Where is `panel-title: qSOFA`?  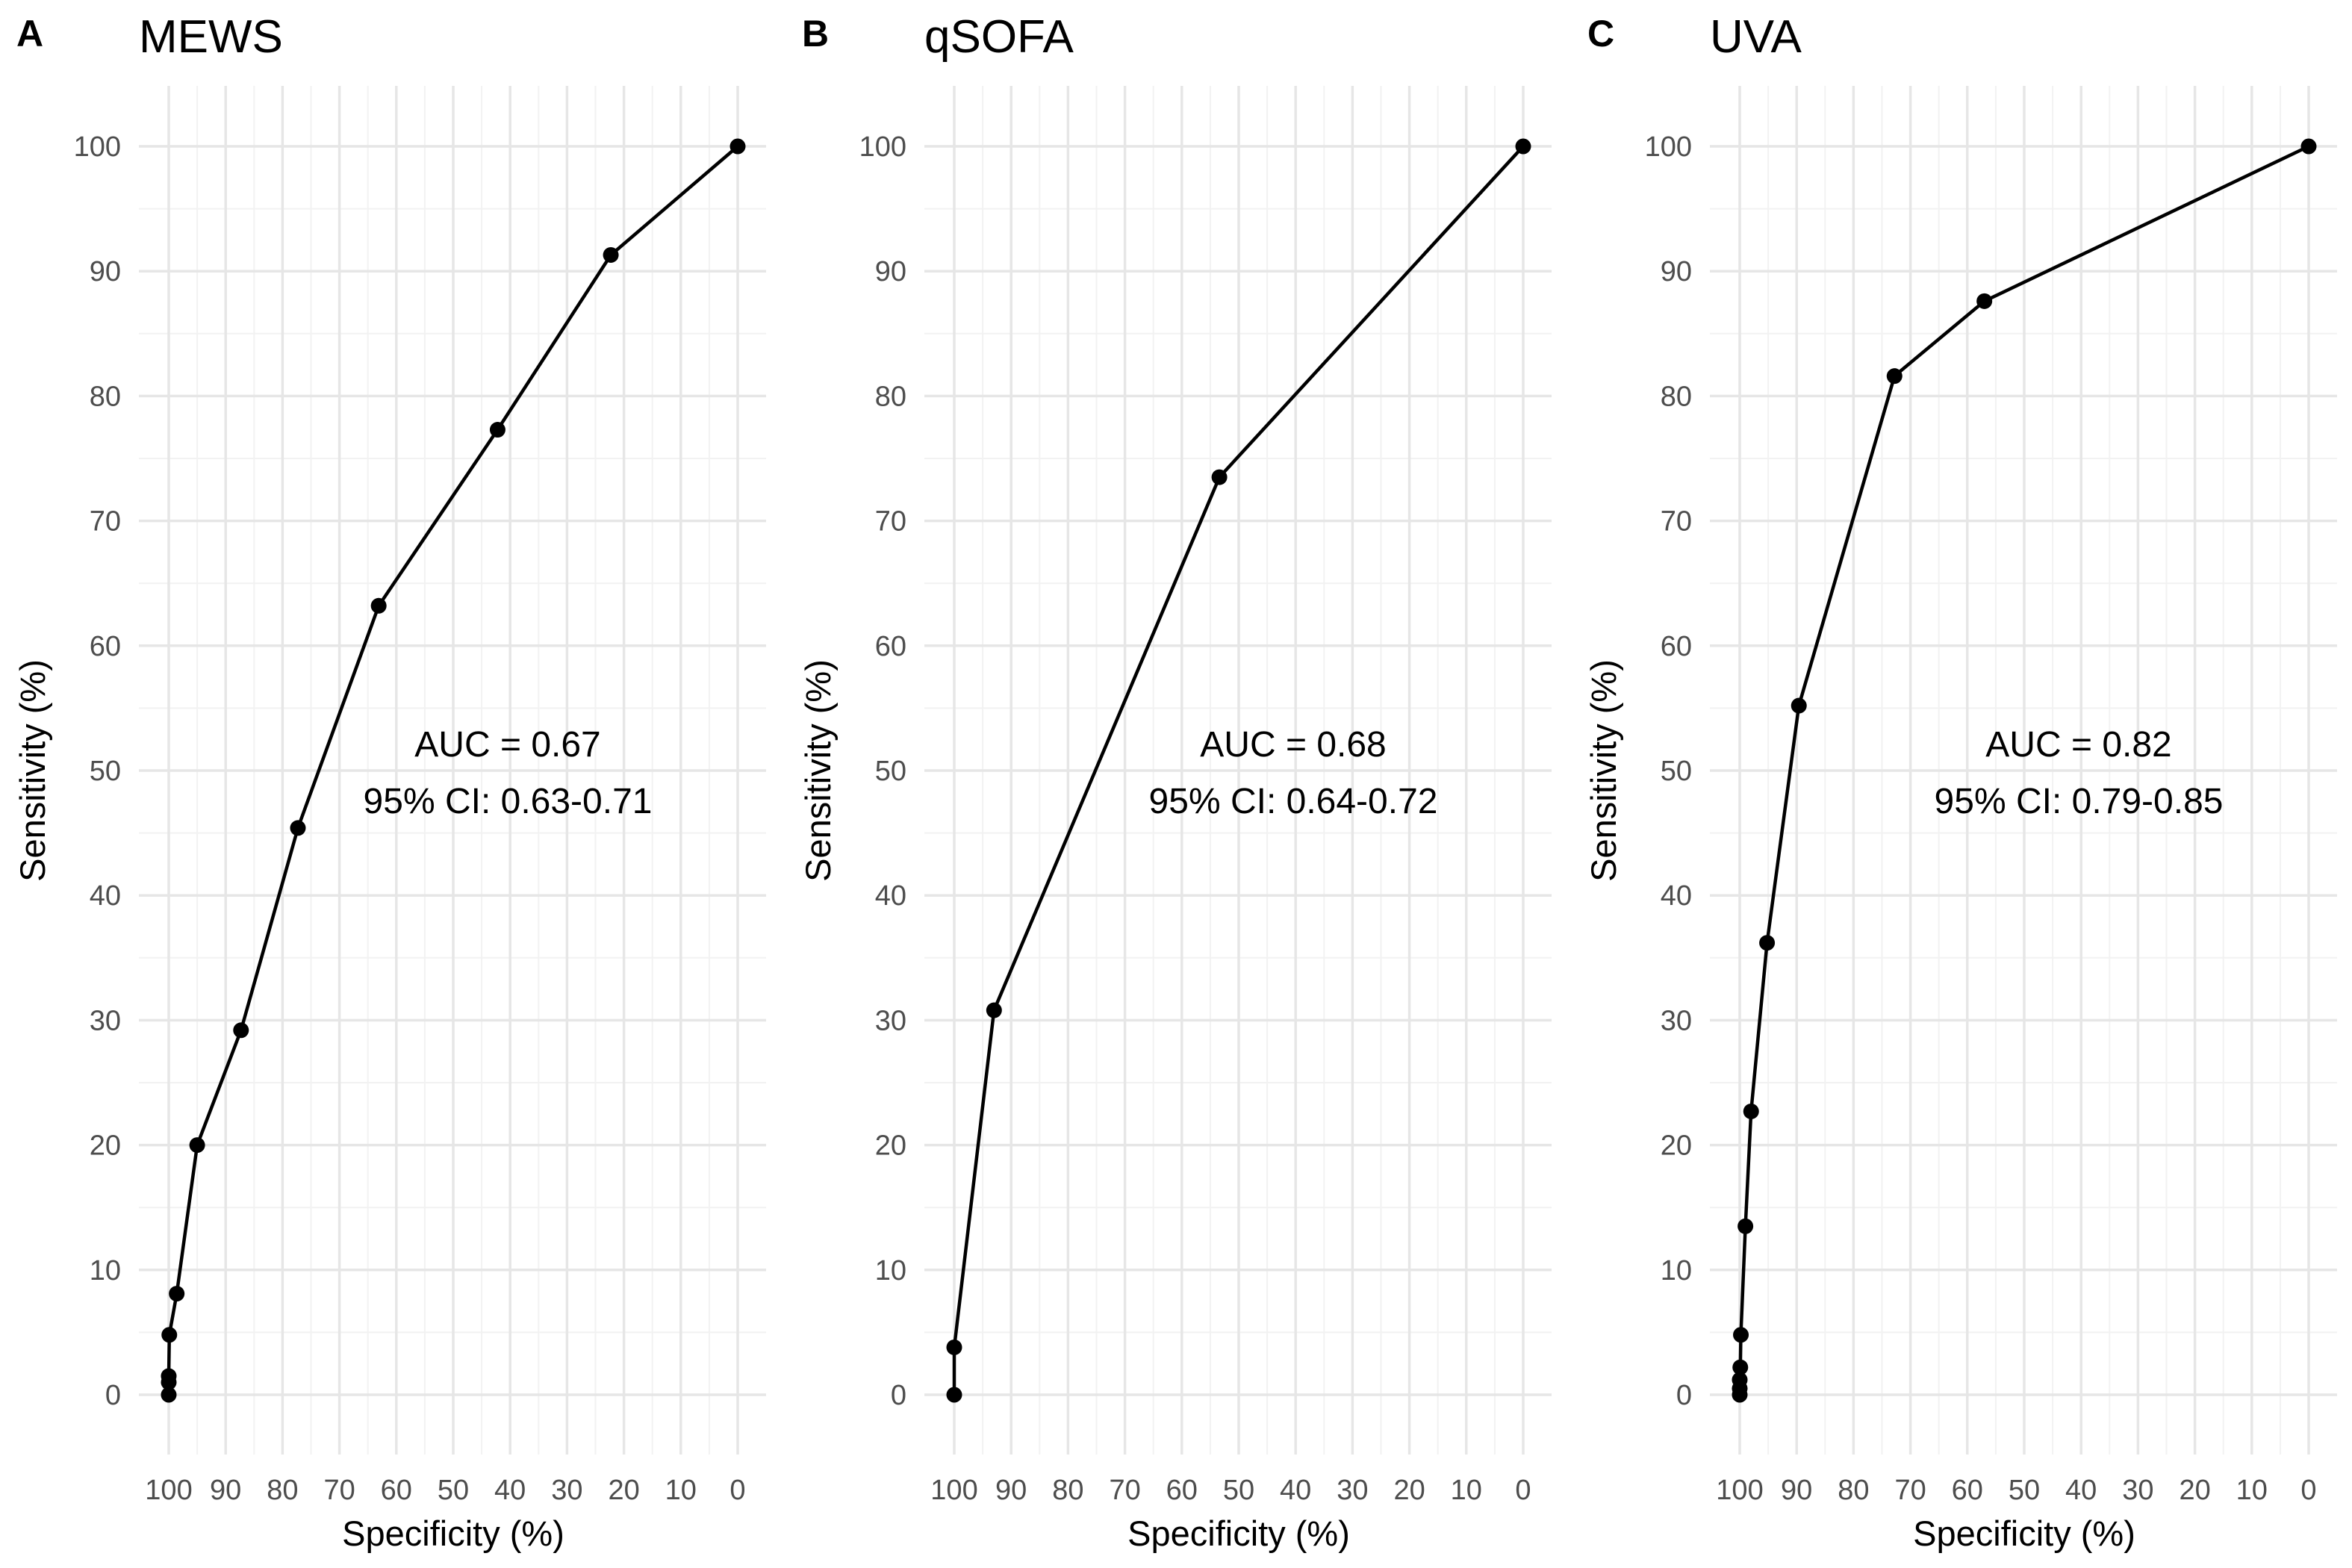
panel-title: qSOFA is located at coordinates (999, 37).